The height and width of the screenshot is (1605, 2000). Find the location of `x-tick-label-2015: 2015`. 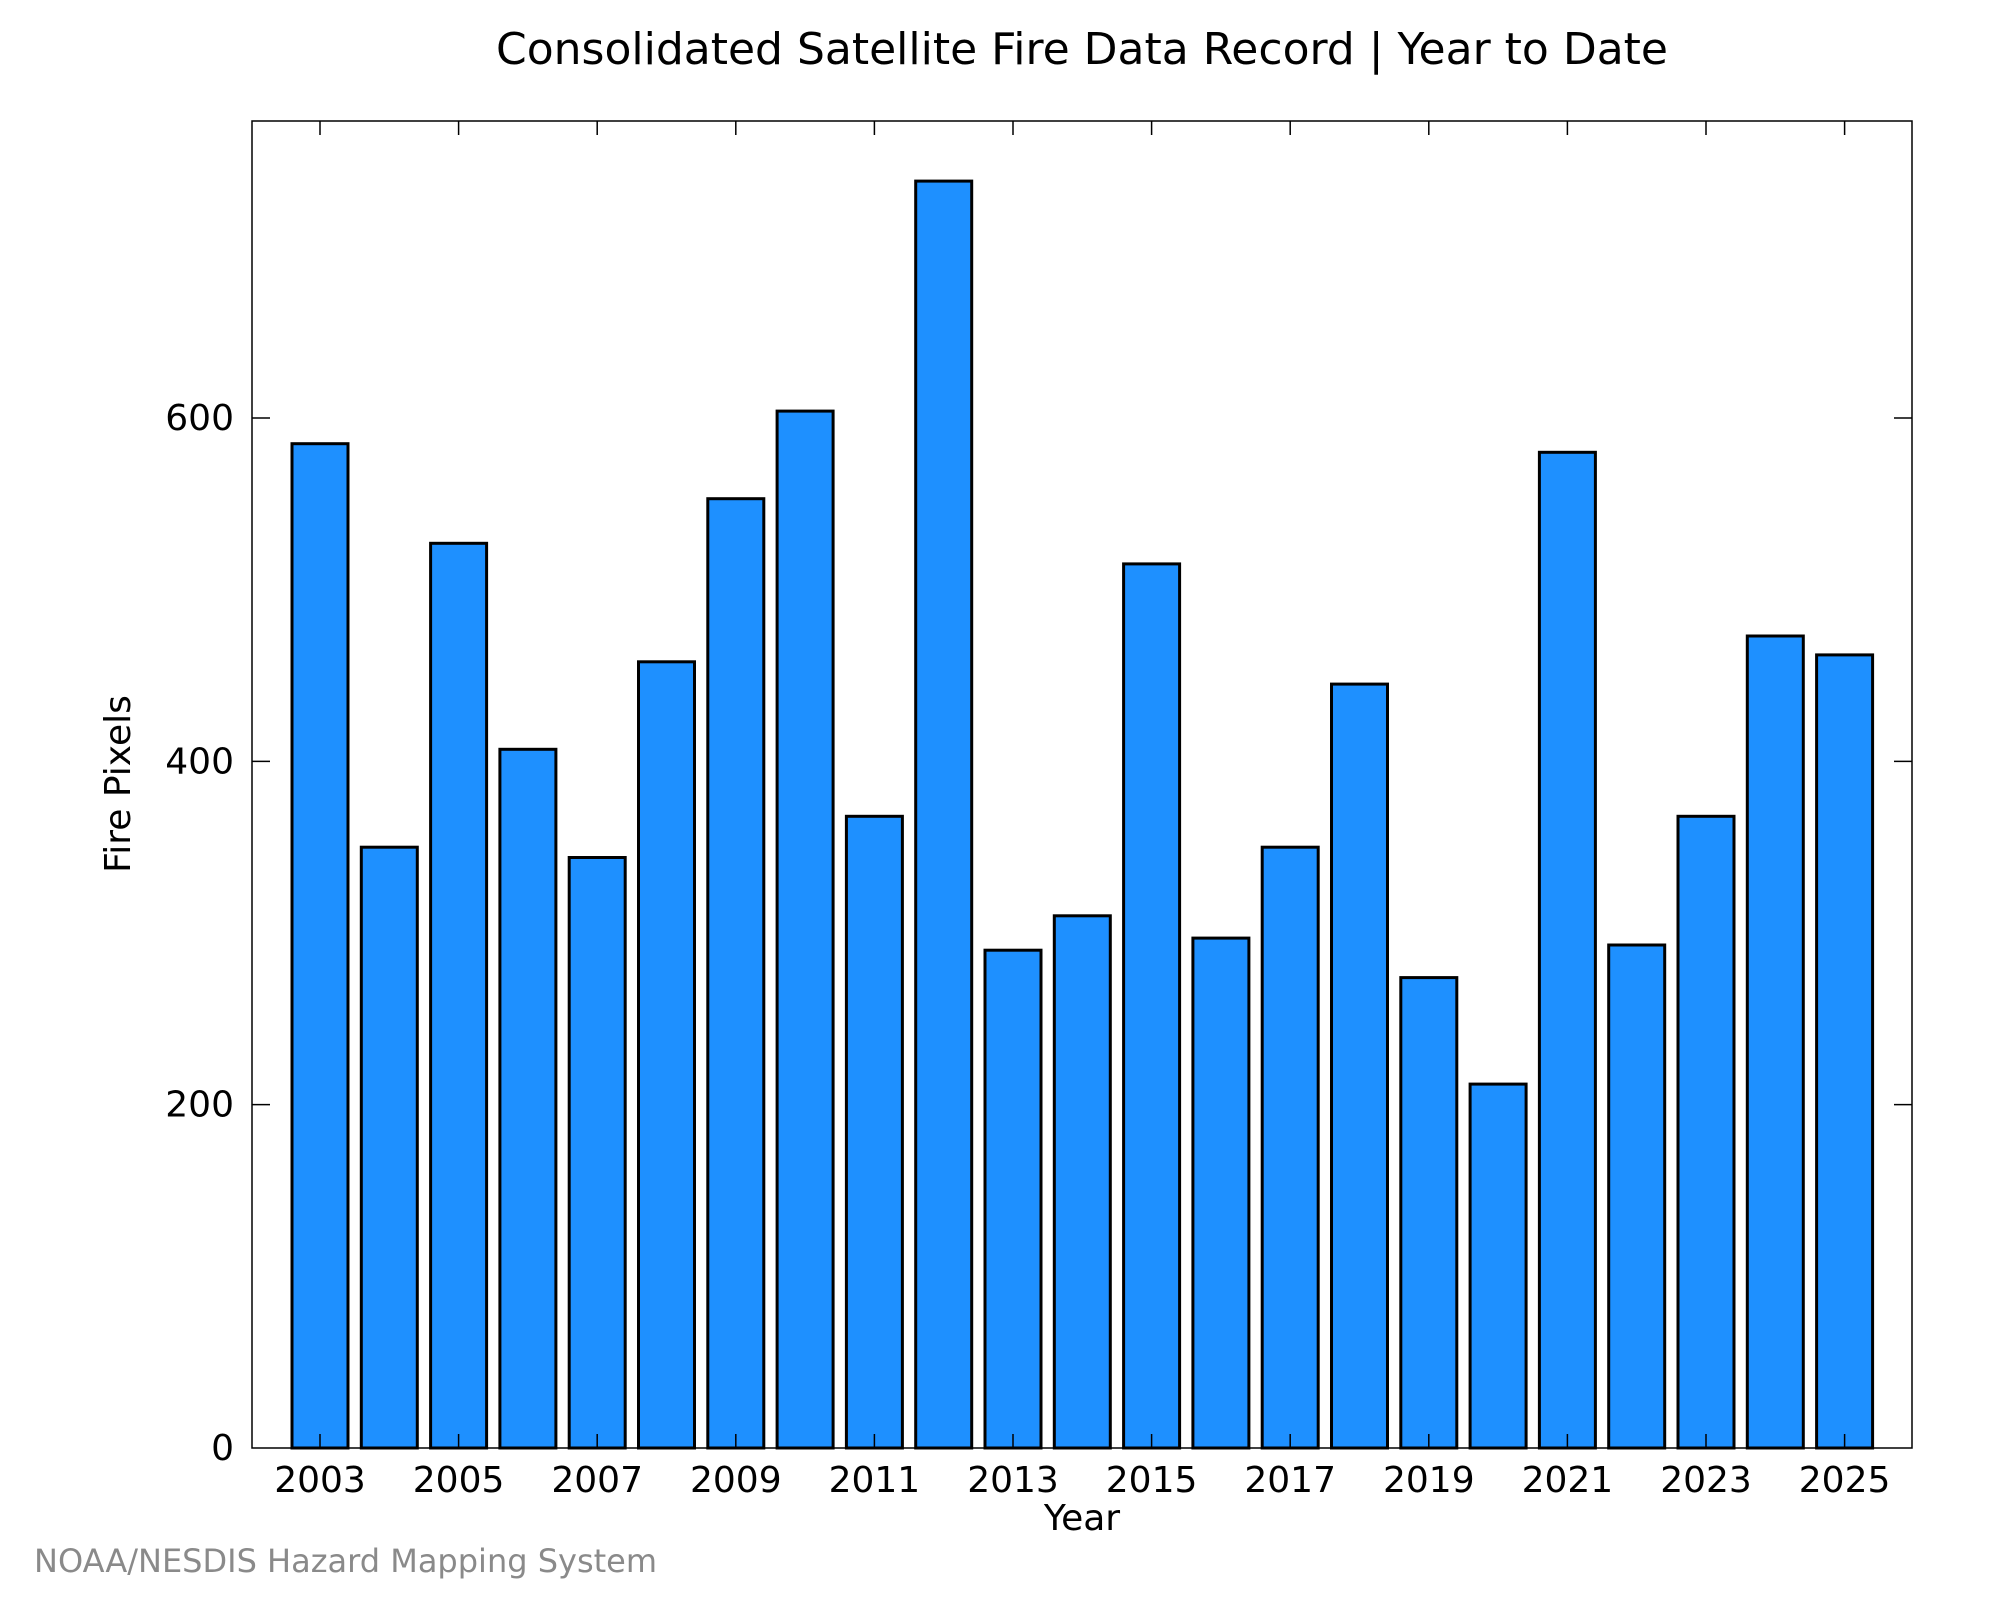

x-tick-label-2015: 2015 is located at coordinates (1152, 1480).